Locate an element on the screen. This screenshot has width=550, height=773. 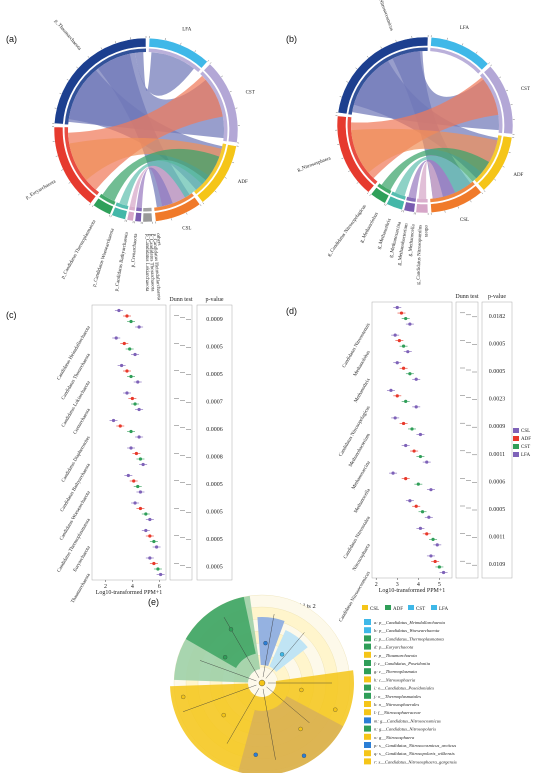
category-label: Candidatus Woesearchaeota is located at coordinates (75, 516).